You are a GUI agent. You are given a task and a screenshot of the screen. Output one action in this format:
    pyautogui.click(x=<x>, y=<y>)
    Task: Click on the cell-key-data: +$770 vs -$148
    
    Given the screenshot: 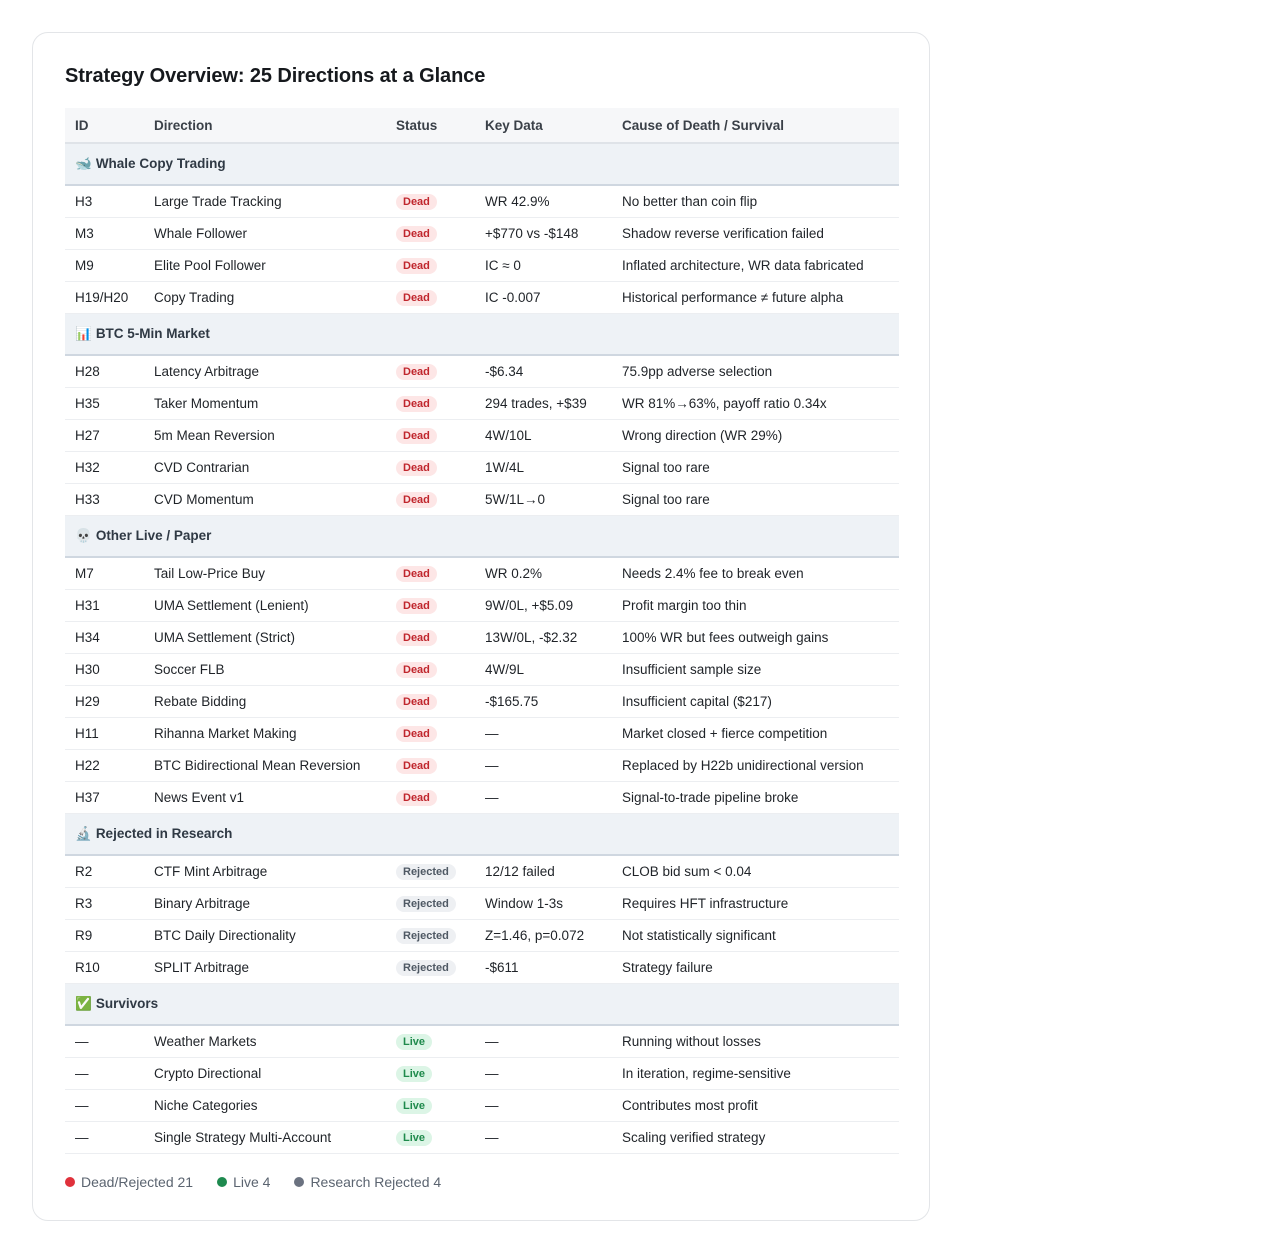 What is the action you would take?
    pyautogui.click(x=543, y=233)
    